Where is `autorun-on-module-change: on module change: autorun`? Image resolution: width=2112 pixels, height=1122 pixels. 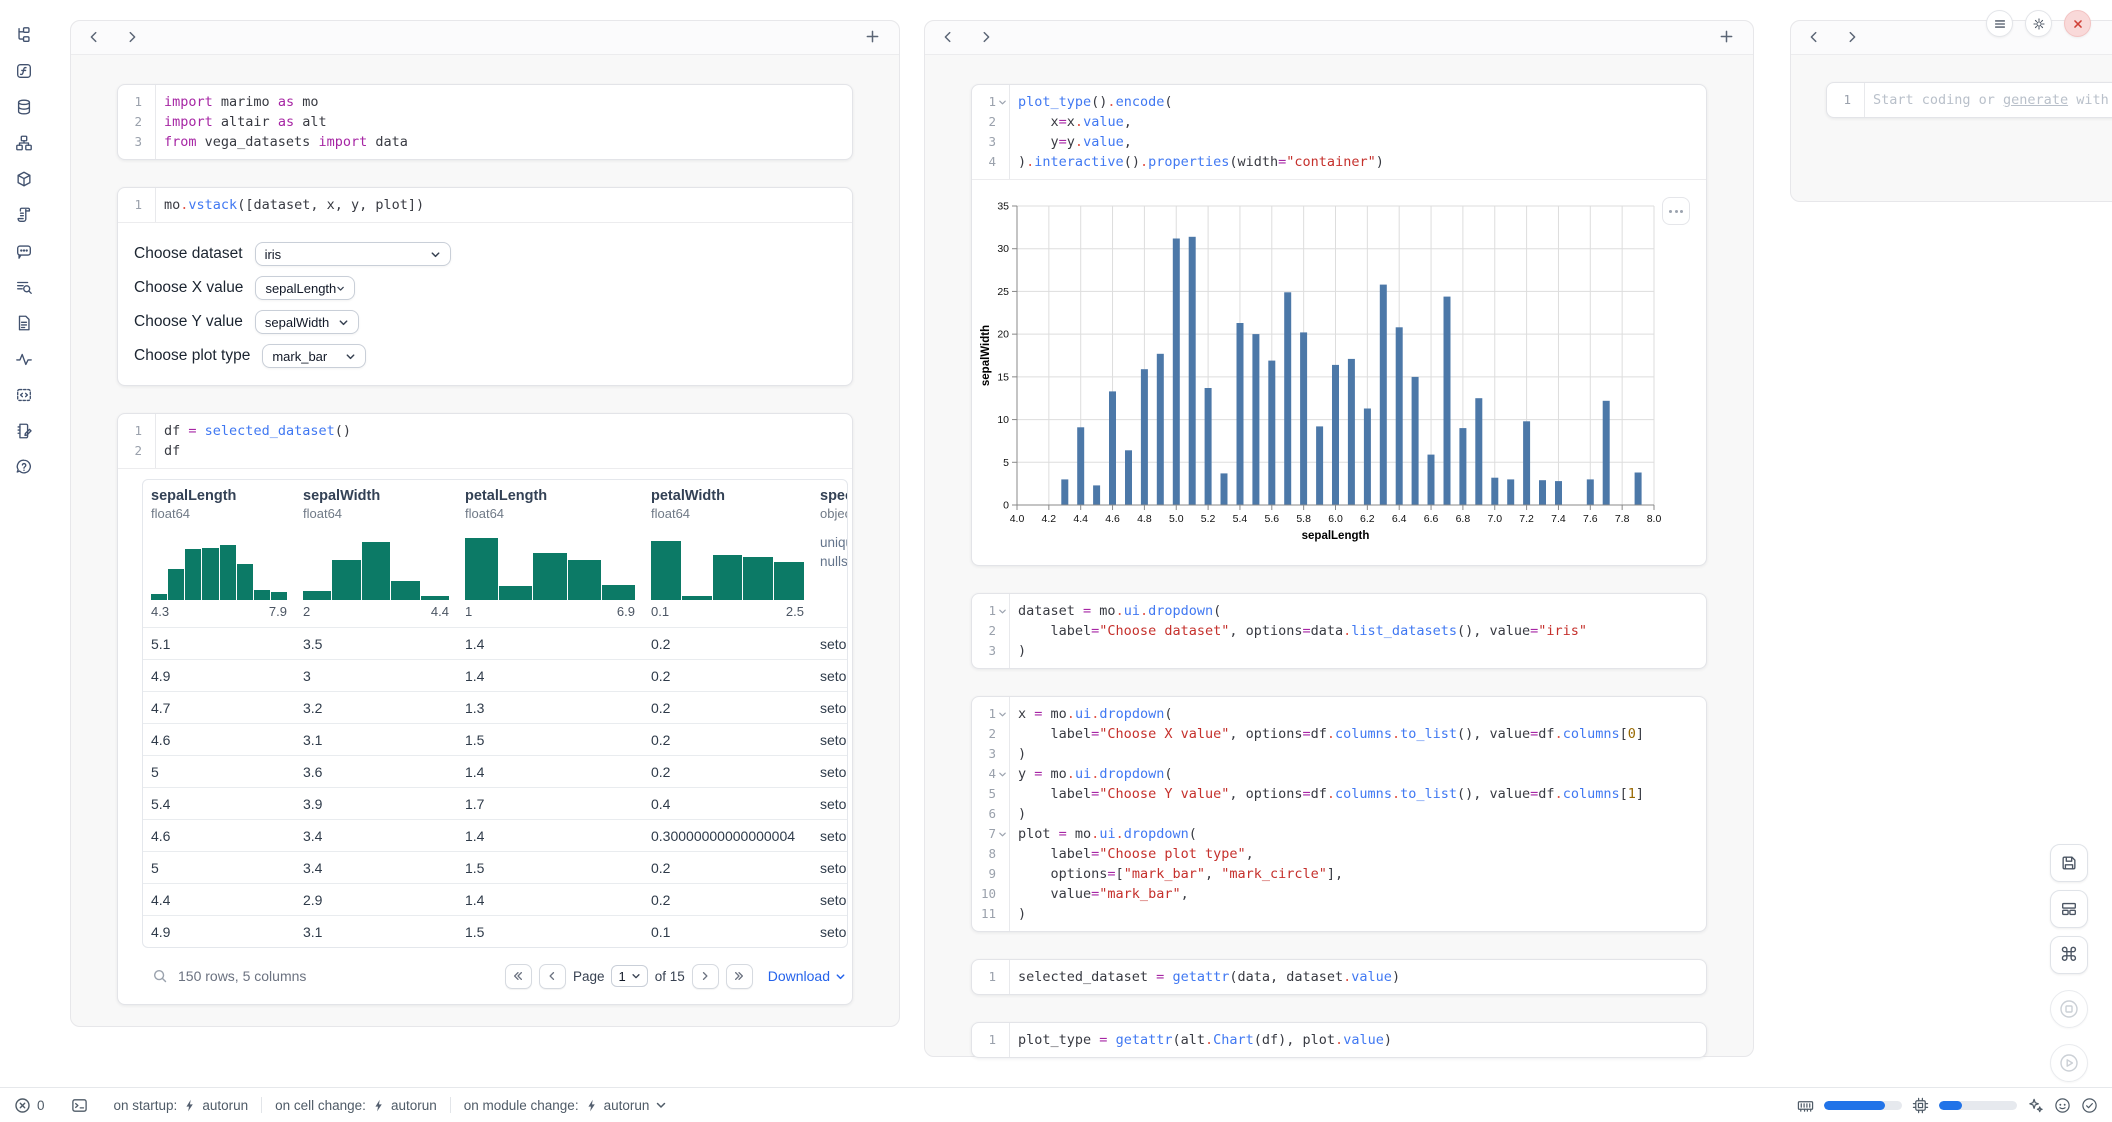
autorun-on-module-change: on module change: autorun is located at coordinates (566, 1105).